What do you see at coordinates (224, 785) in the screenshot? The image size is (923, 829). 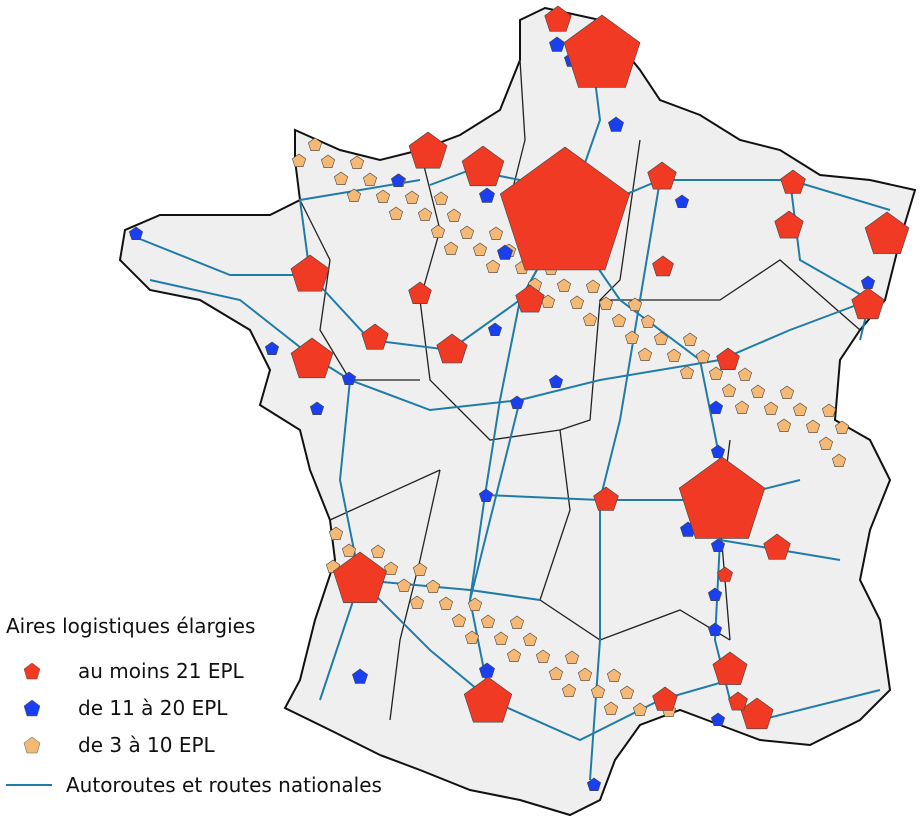 I see `legend-label: Autoroutes et routes nationales` at bounding box center [224, 785].